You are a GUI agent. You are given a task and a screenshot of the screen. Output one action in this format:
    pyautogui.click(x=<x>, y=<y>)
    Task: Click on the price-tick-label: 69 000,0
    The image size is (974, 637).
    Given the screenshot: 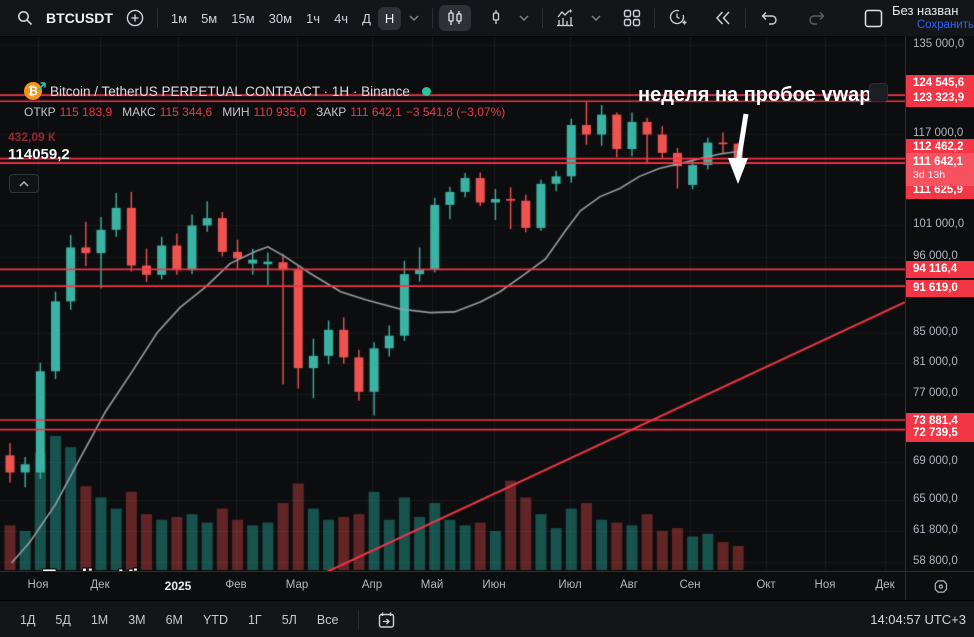 What is the action you would take?
    pyautogui.click(x=935, y=461)
    